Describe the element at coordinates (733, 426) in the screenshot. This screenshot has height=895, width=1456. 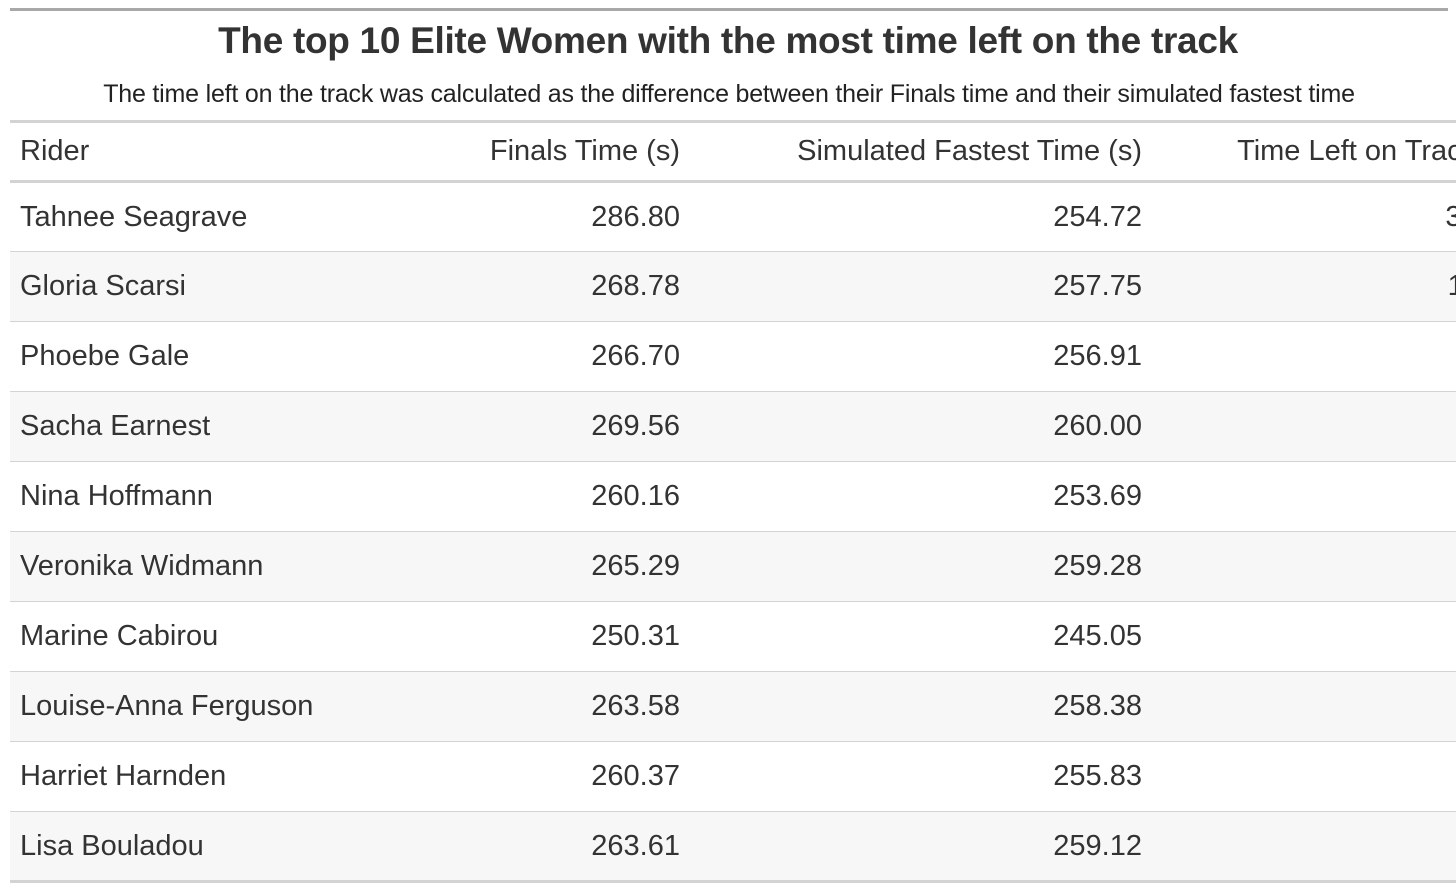
I see `table-row: Sacha Earnest 269.56 260.00 9.56` at that location.